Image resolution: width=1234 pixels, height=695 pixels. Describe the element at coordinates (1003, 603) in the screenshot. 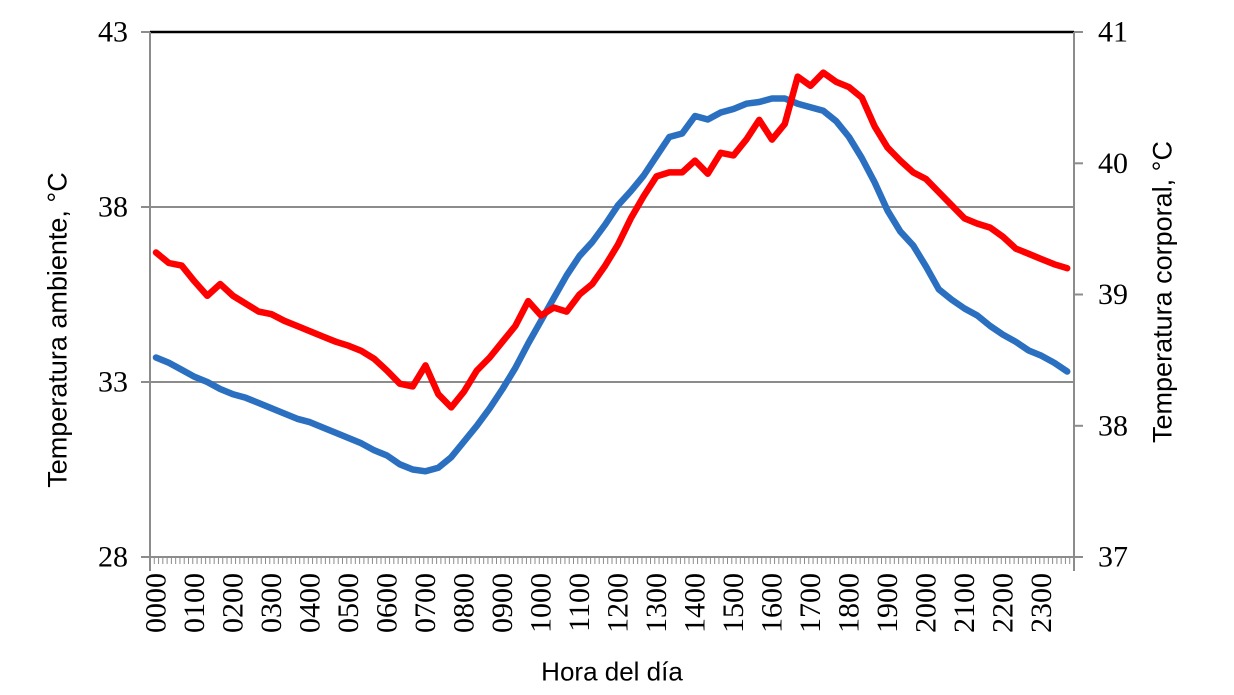

I see `x-tick-label: 2200` at that location.